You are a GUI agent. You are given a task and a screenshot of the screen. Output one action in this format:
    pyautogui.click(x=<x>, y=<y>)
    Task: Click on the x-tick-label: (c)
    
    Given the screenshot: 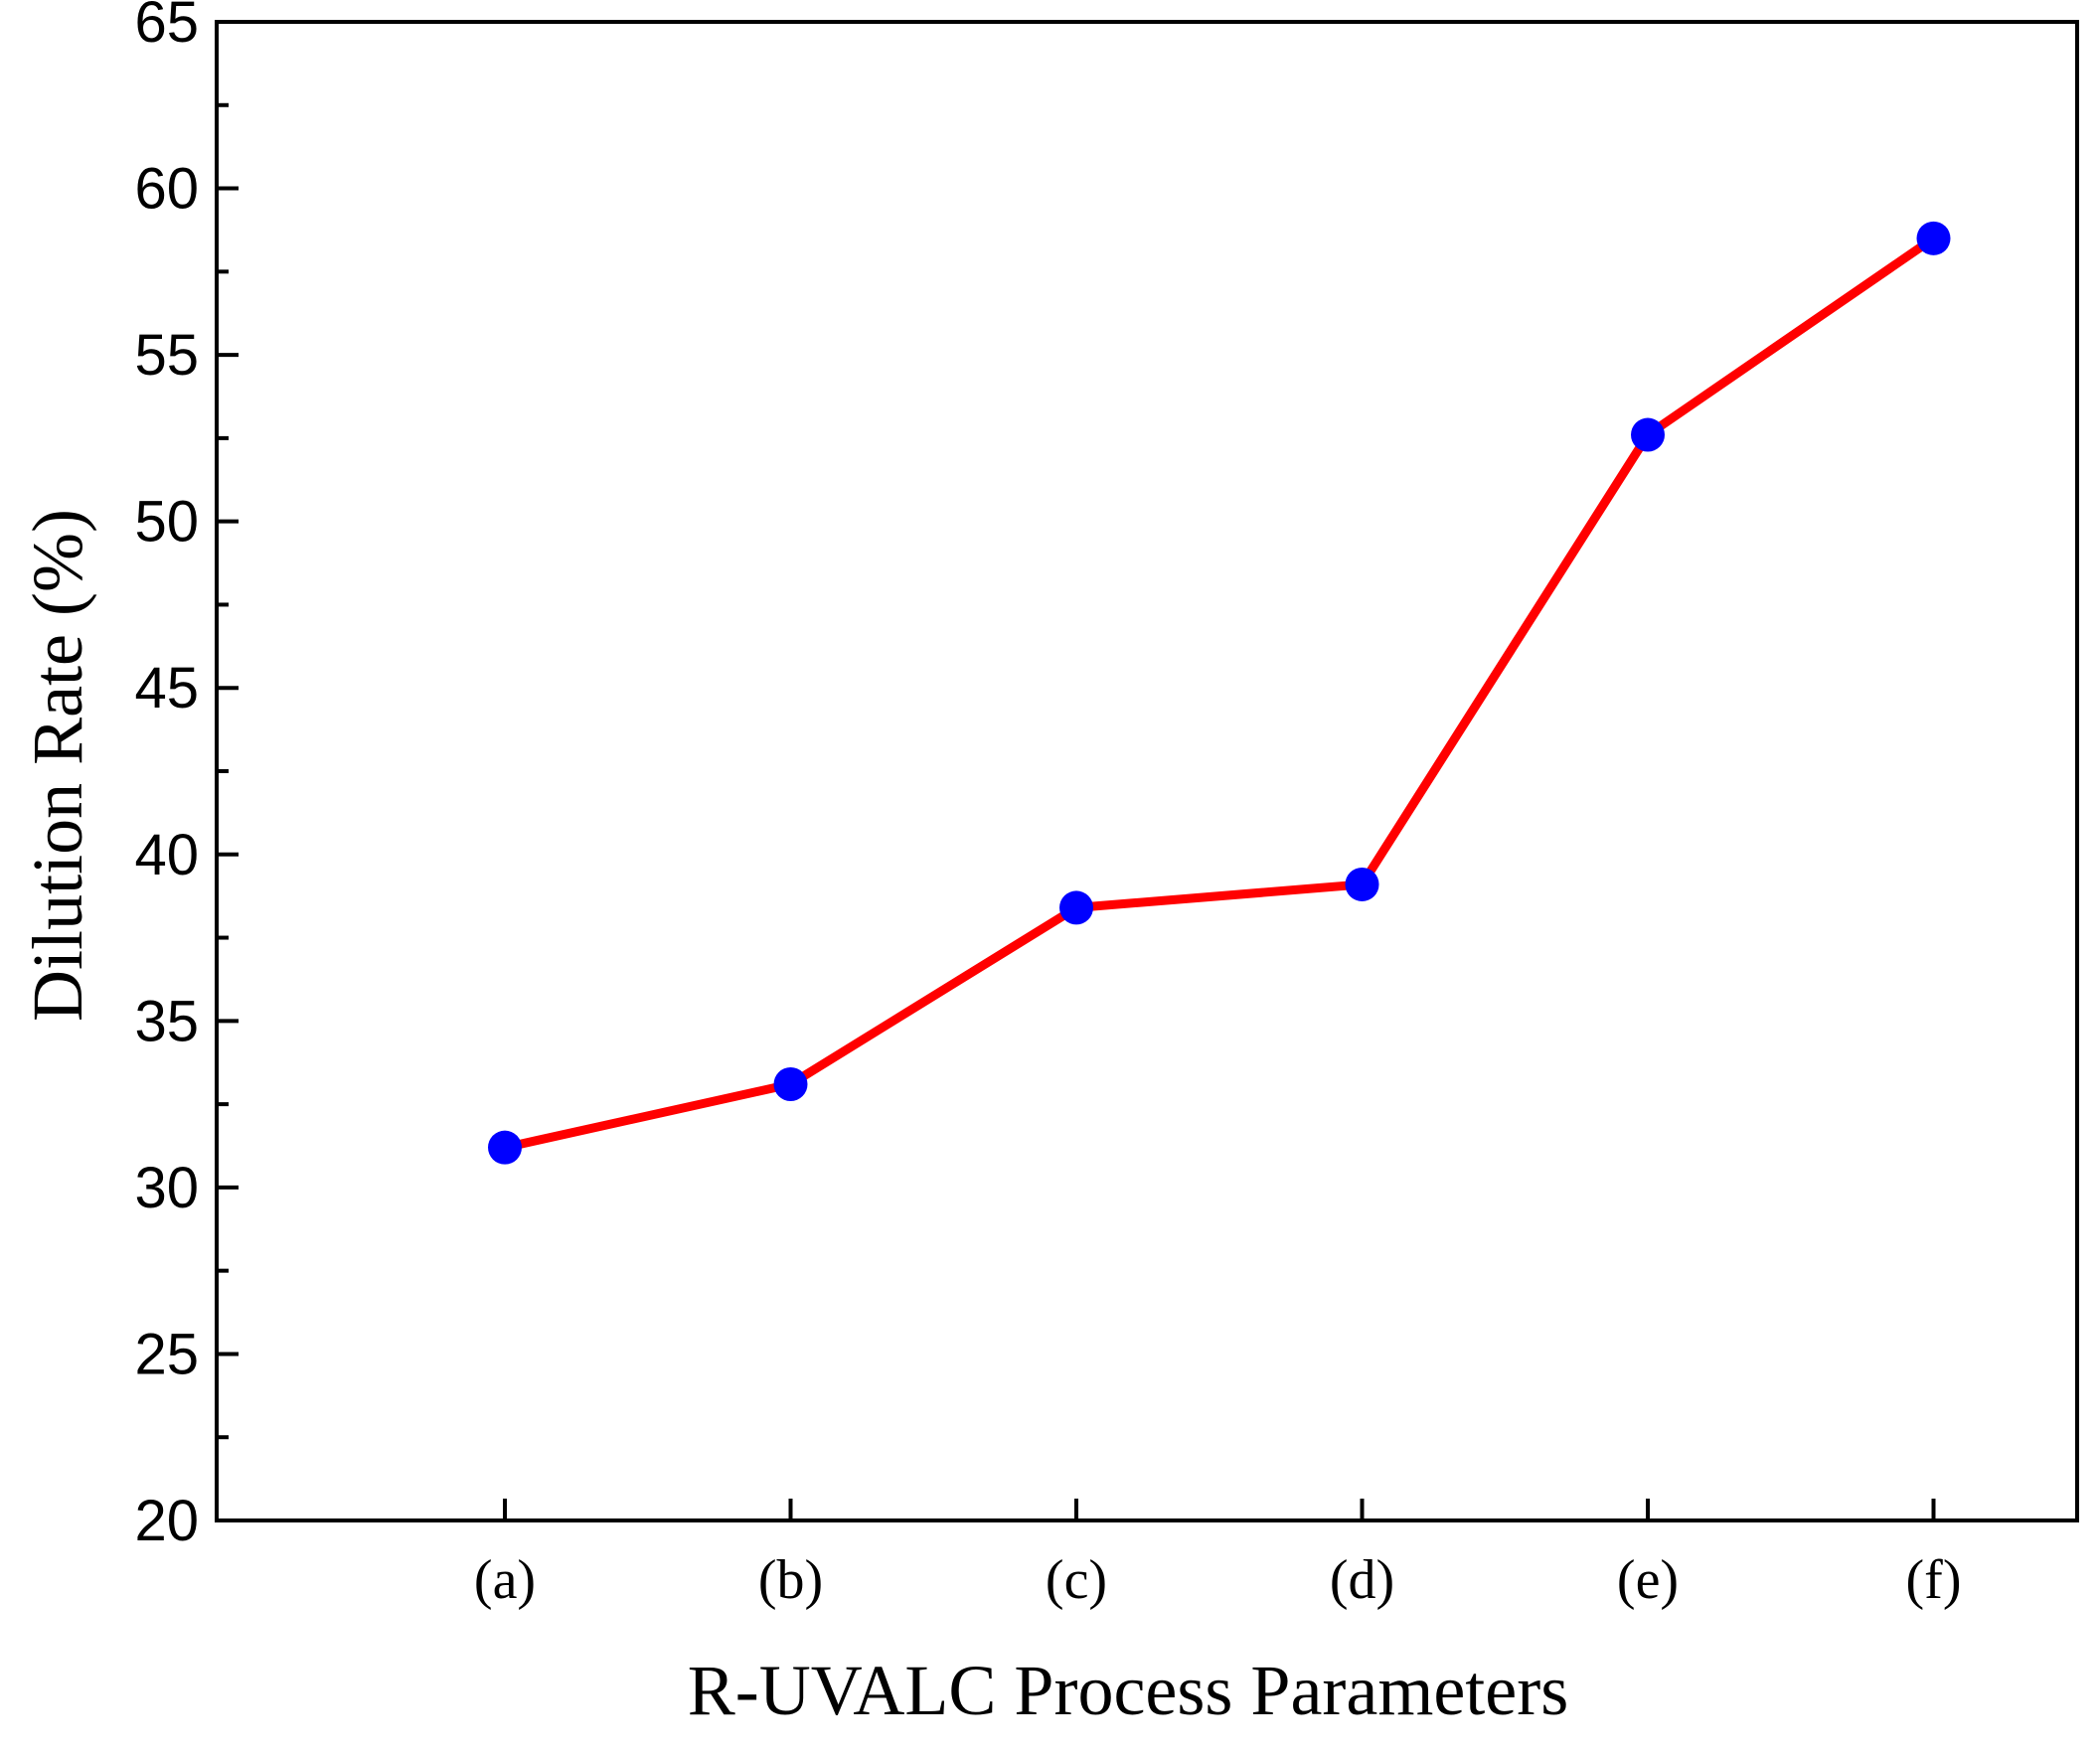 What is the action you would take?
    pyautogui.click(x=1076, y=1580)
    